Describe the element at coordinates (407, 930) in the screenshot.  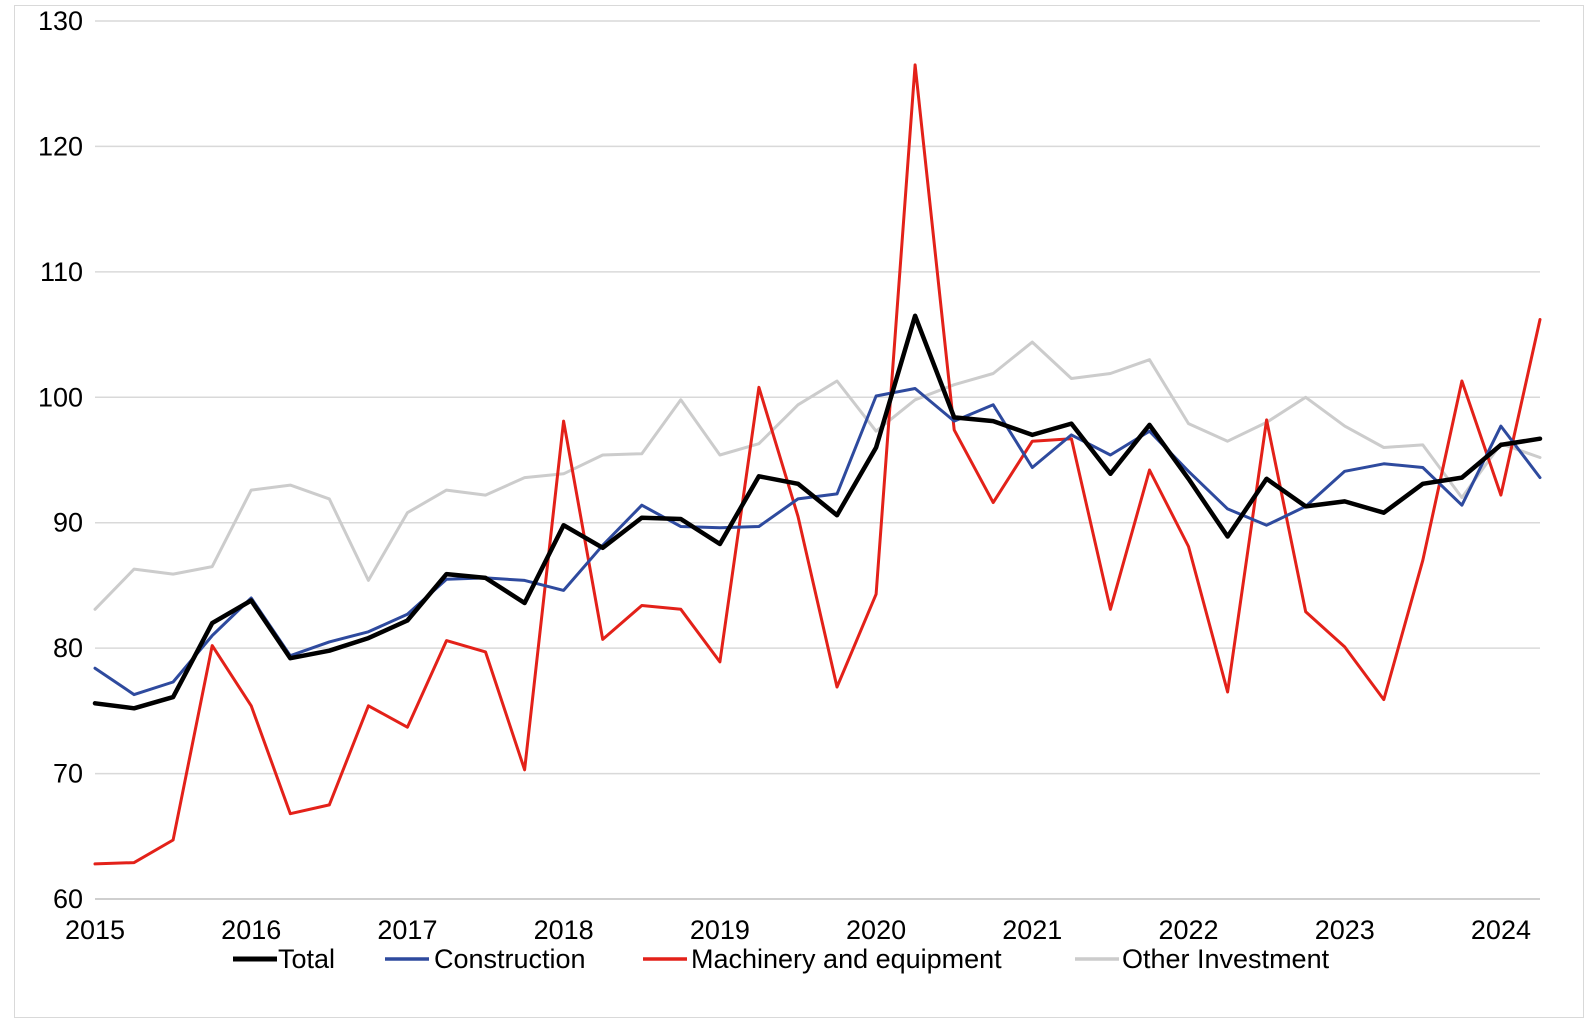
I see `x-tick-label: 2017` at that location.